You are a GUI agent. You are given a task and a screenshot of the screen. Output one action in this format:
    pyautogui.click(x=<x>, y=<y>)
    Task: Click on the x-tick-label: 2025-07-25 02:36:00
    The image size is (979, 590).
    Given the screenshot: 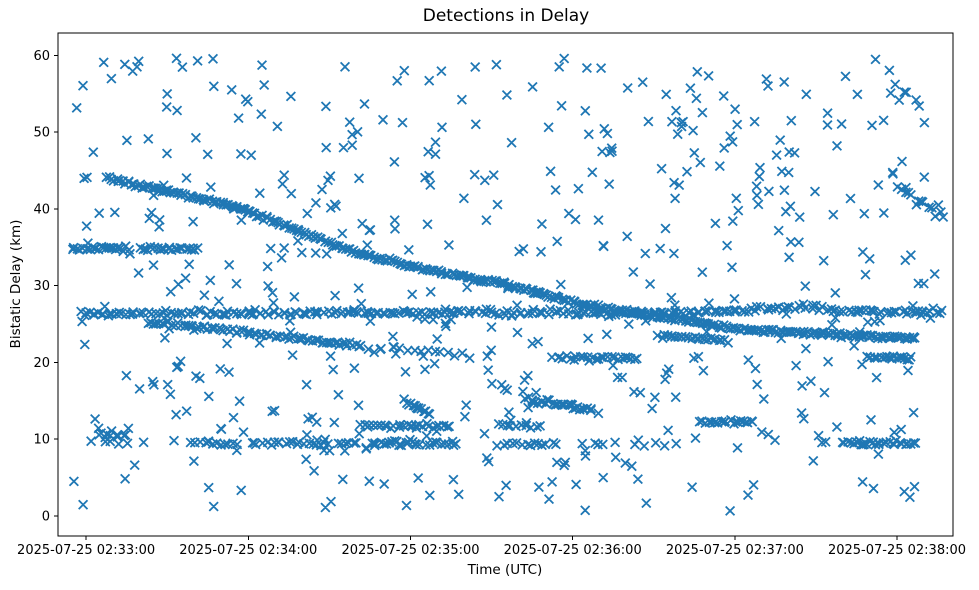 What is the action you would take?
    pyautogui.click(x=573, y=550)
    